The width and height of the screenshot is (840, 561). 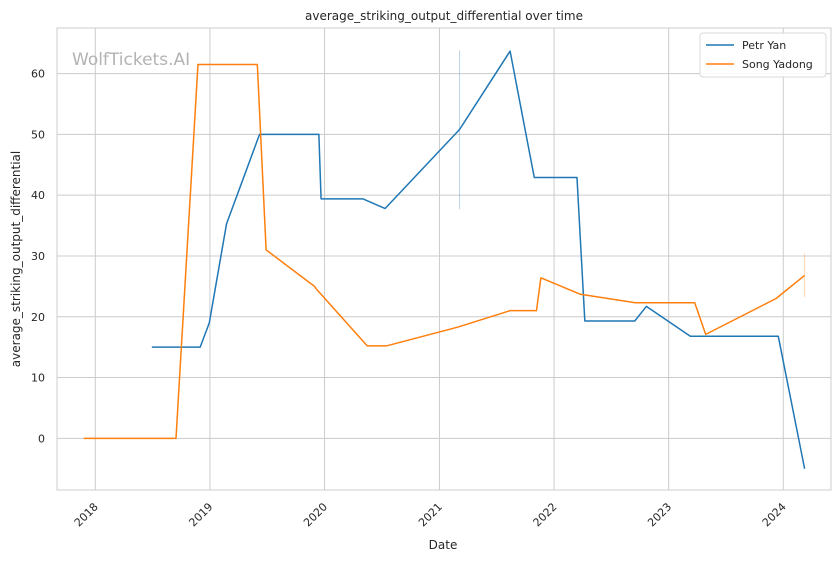 What do you see at coordinates (131, 60) in the screenshot?
I see `watermark: WolfTickets.AI` at bounding box center [131, 60].